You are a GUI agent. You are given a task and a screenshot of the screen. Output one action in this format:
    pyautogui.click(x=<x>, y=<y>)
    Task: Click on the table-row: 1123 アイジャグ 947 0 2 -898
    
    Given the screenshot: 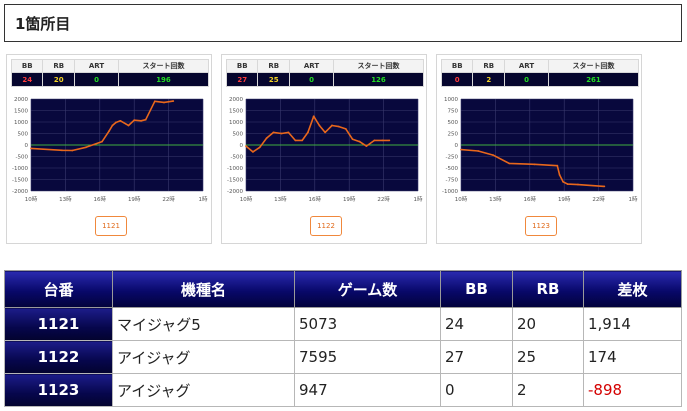 What is the action you would take?
    pyautogui.click(x=343, y=390)
    